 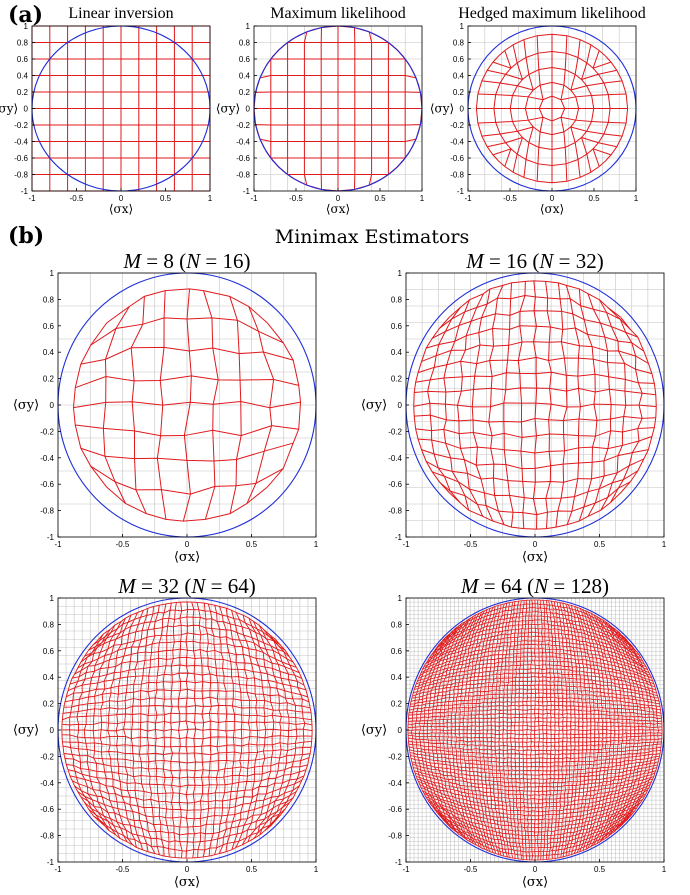 What do you see at coordinates (120, 13) in the screenshot?
I see `chart-title: Linear inversion` at bounding box center [120, 13].